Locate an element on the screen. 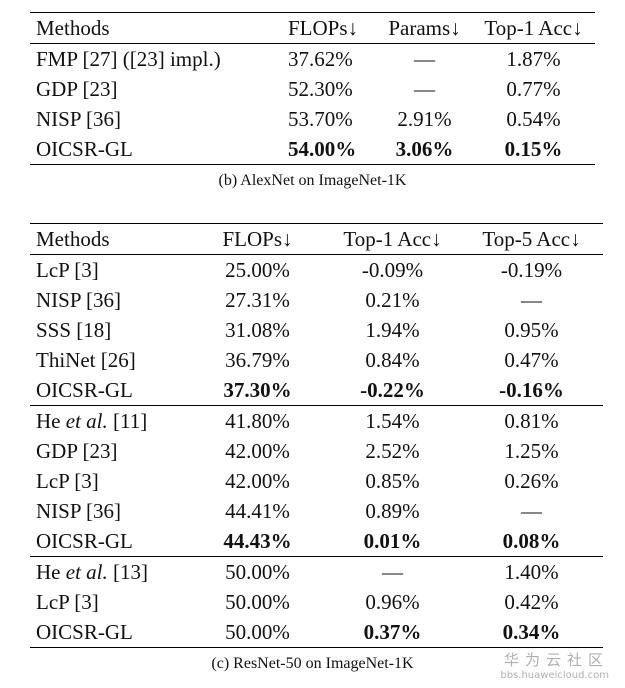  table-cell: 52.30% is located at coordinates (320, 89).